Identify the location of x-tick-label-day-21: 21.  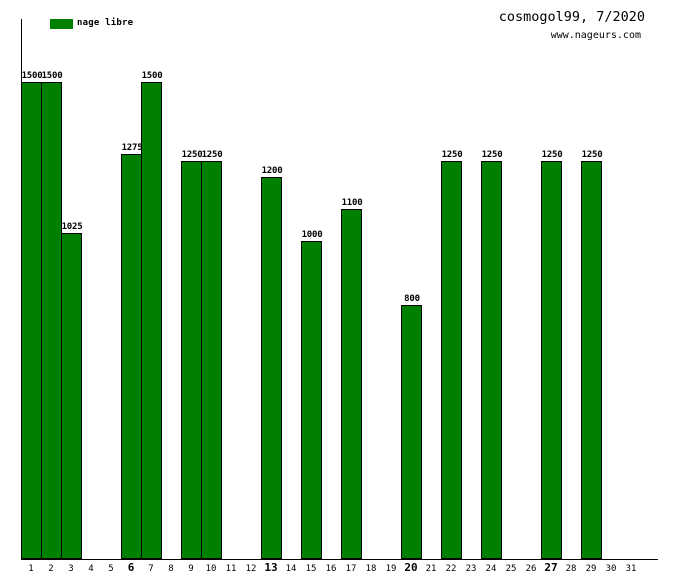
(431, 569).